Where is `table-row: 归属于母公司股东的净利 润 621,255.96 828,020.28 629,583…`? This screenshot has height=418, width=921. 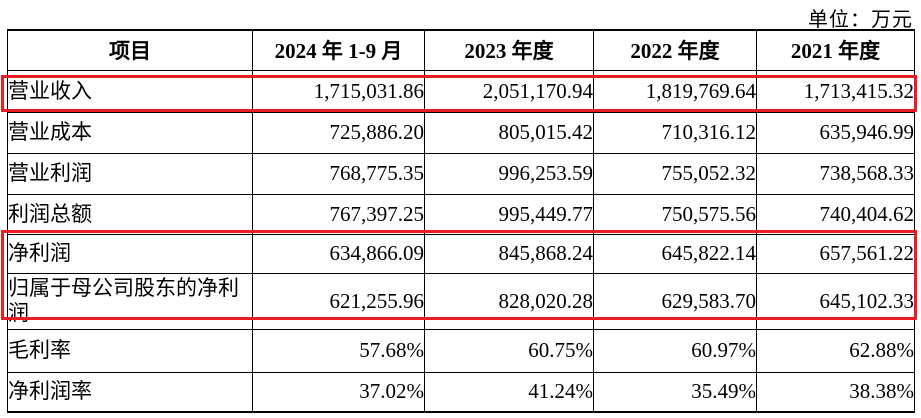
table-row: 归属于母公司股东的净利 润 621,255.96 828,020.28 629,583… is located at coordinates (461, 301).